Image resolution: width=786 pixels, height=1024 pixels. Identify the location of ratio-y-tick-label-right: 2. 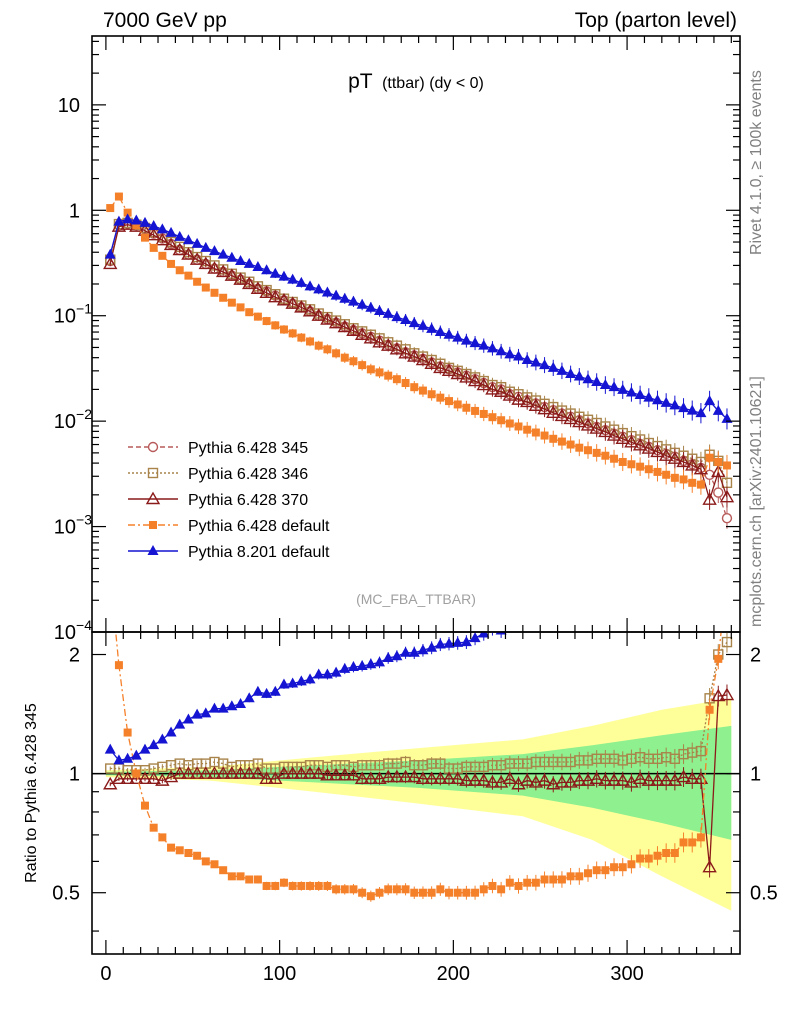
(755, 656).